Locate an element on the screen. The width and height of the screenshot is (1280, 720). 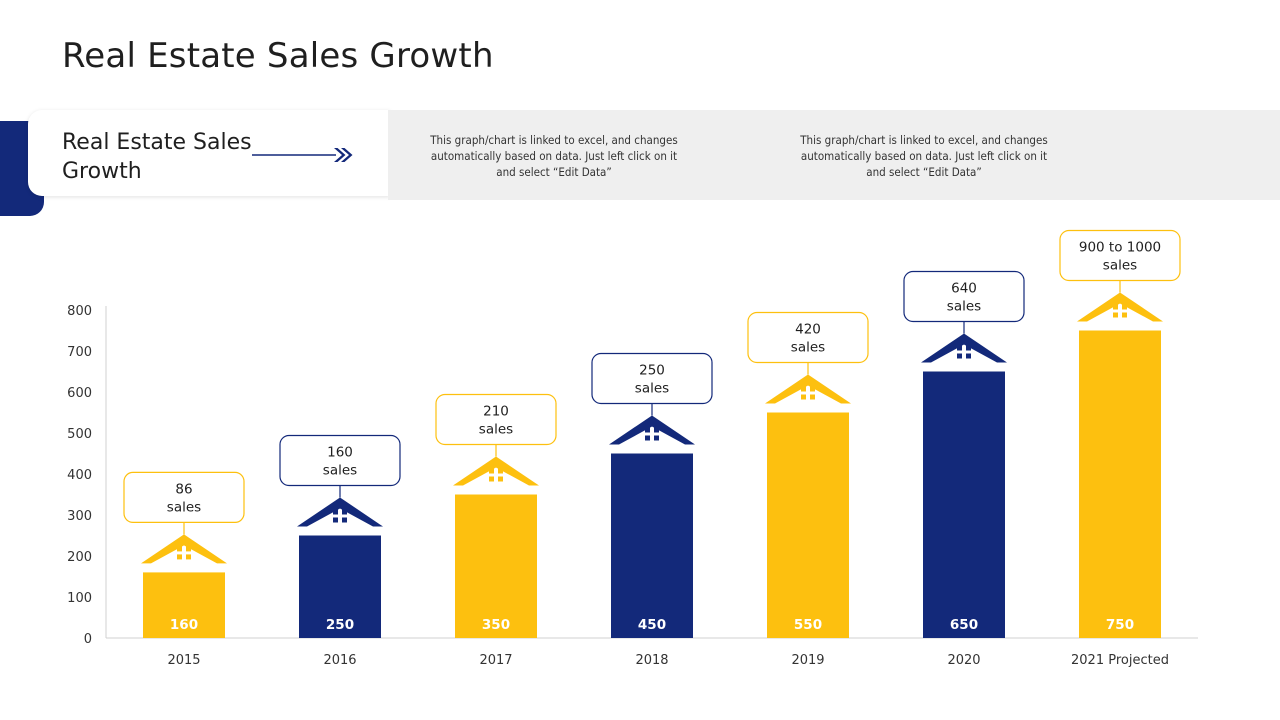
y-tick-label: 700 is located at coordinates (79, 352).